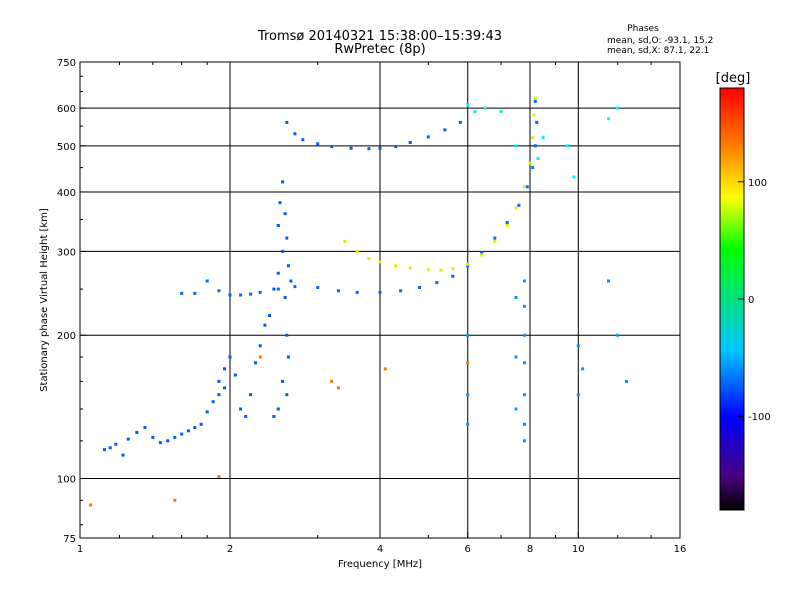 The width and height of the screenshot is (800, 604). What do you see at coordinates (757, 183) in the screenshot?
I see `colorbar-tick-label: 100` at bounding box center [757, 183].